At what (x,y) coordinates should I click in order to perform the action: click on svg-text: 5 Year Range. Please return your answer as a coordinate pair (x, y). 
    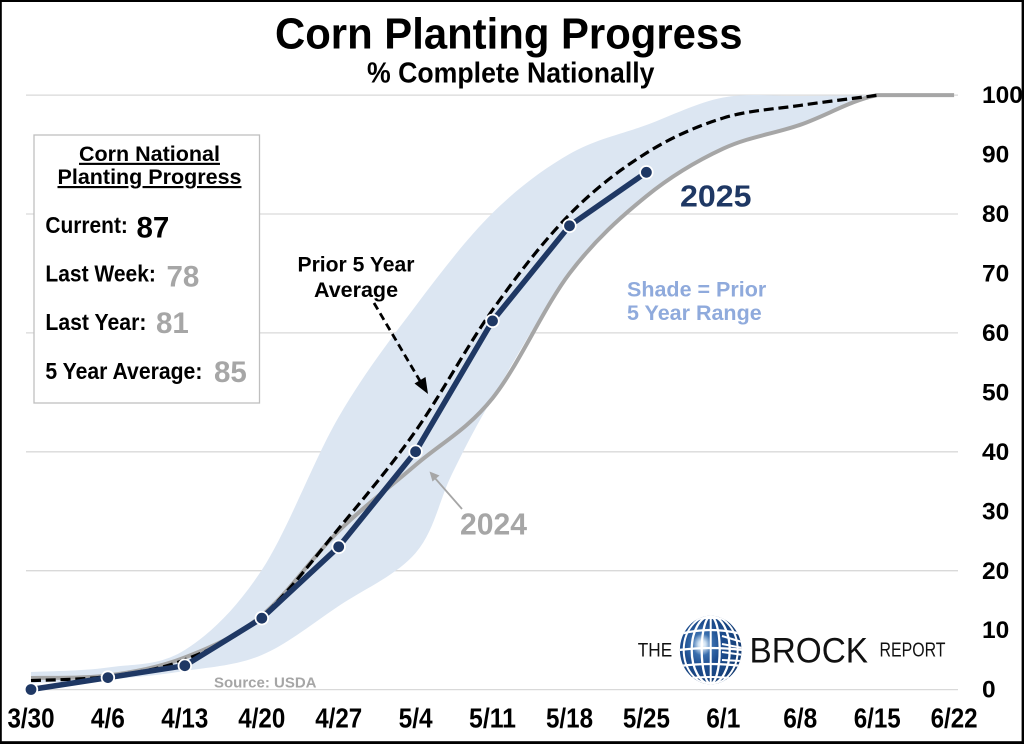
    Looking at the image, I should click on (694, 313).